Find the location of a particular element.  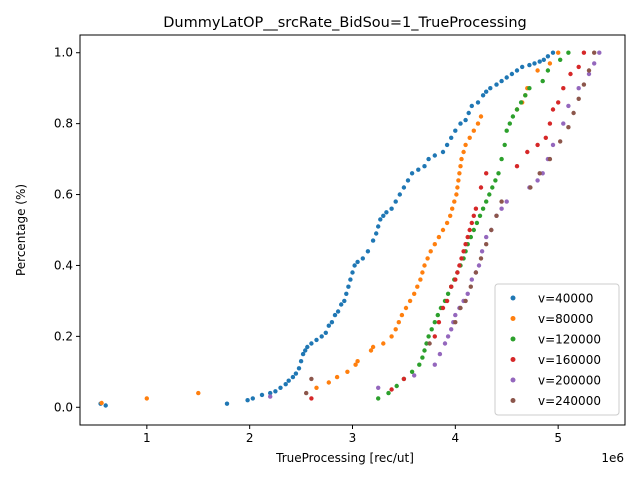

legend-label: v=40000 is located at coordinates (565, 299).